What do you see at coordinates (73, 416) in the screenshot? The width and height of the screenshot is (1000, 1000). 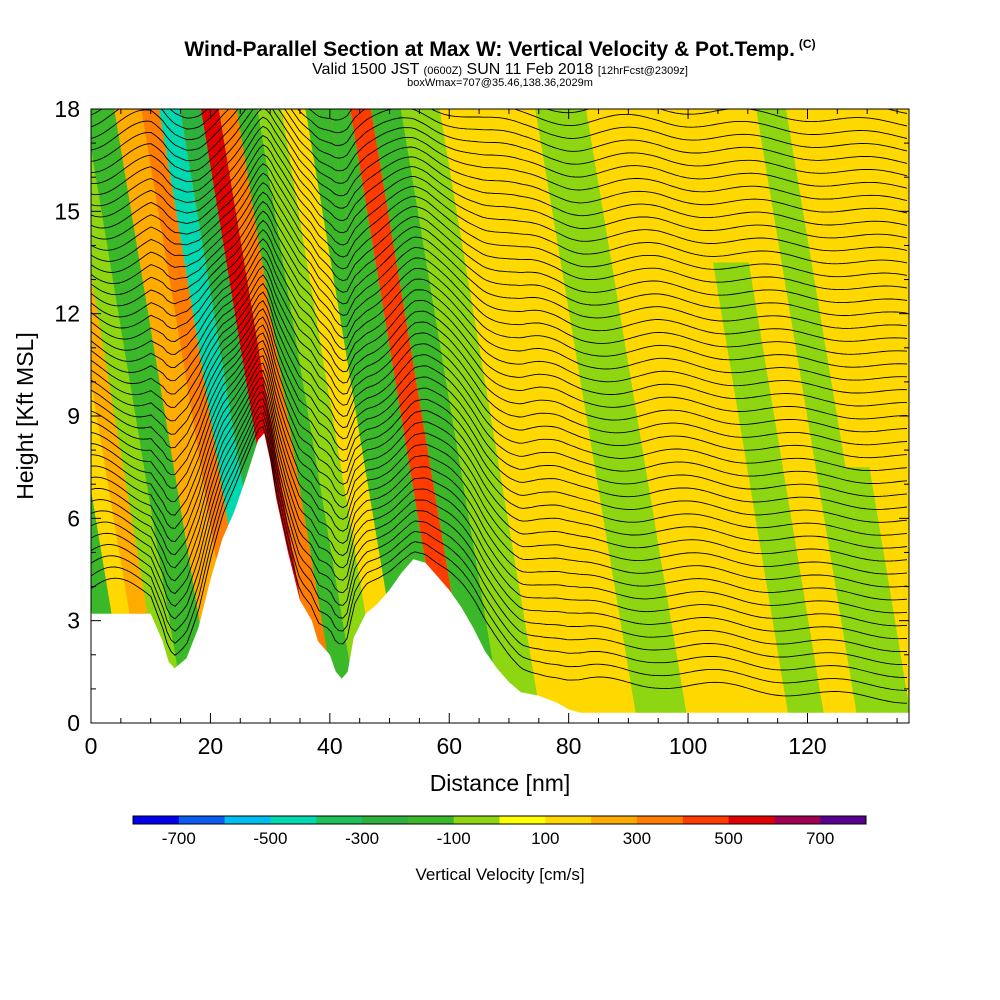 I see `y-tick-label: 9` at bounding box center [73, 416].